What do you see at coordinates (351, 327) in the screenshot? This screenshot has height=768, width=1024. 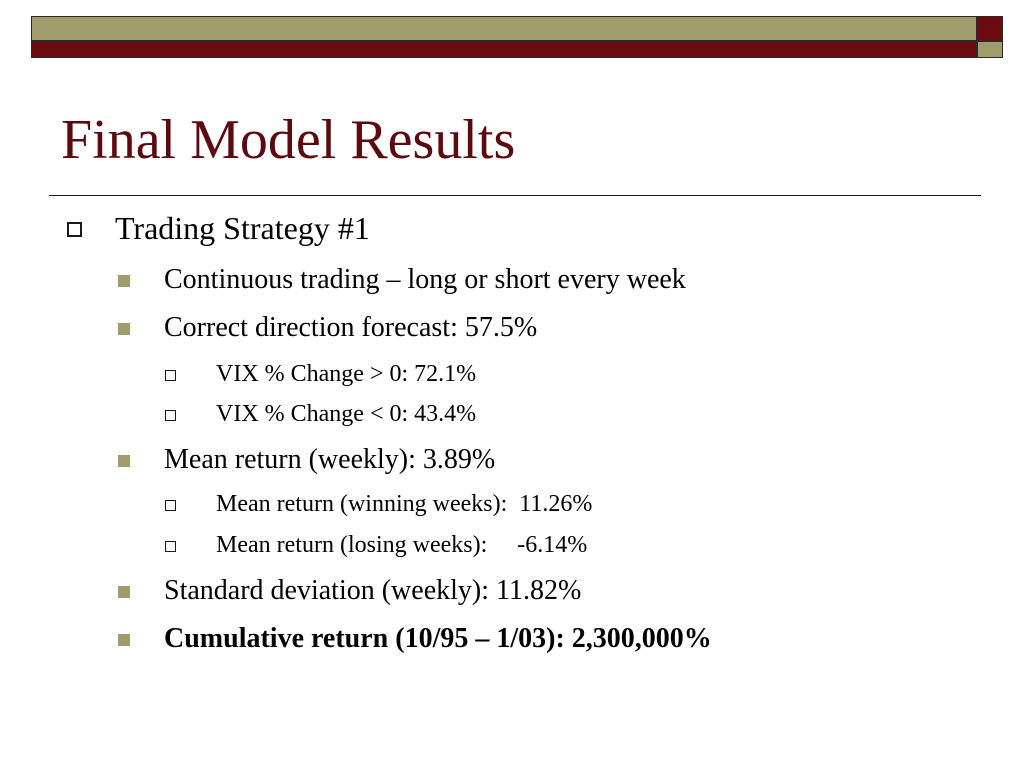 I see `bullet-correct-direction: Correct direction forecast: 57.5%` at bounding box center [351, 327].